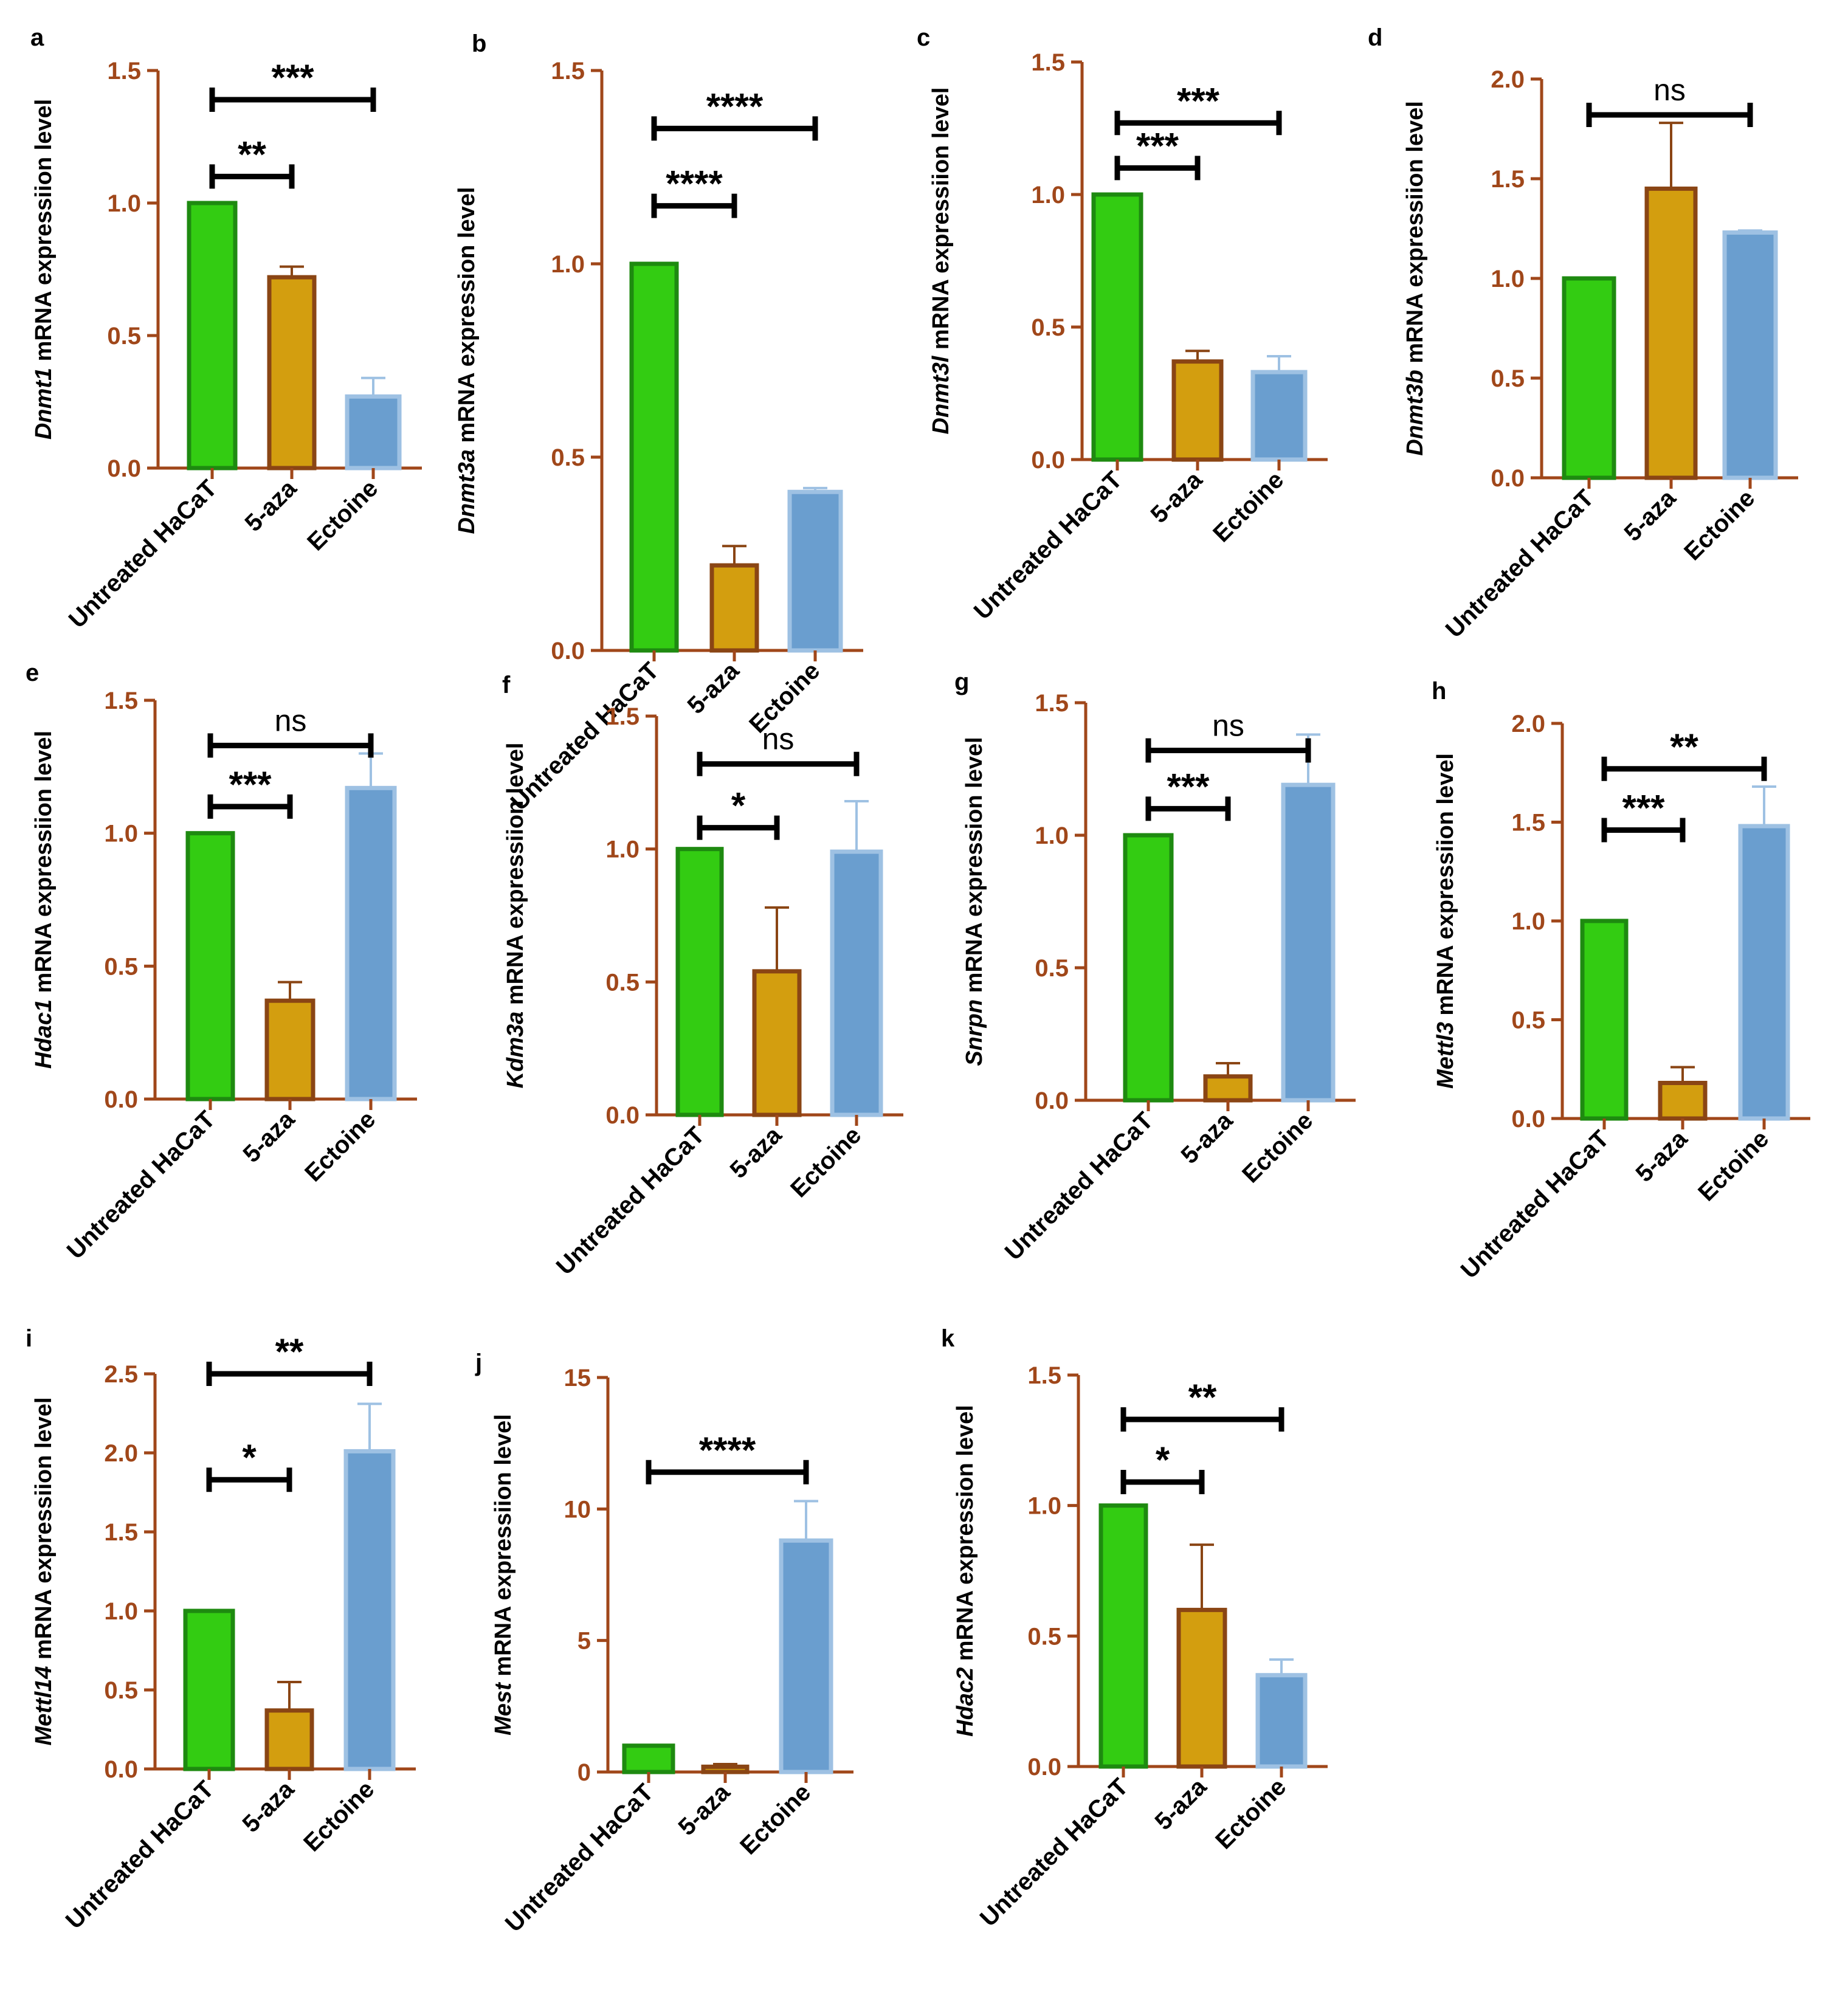 Image resolution: width=1848 pixels, height=2003 pixels. Describe the element at coordinates (965, 1702) in the screenshot. I see `y-axis-label-gene: Hdac2` at that location.